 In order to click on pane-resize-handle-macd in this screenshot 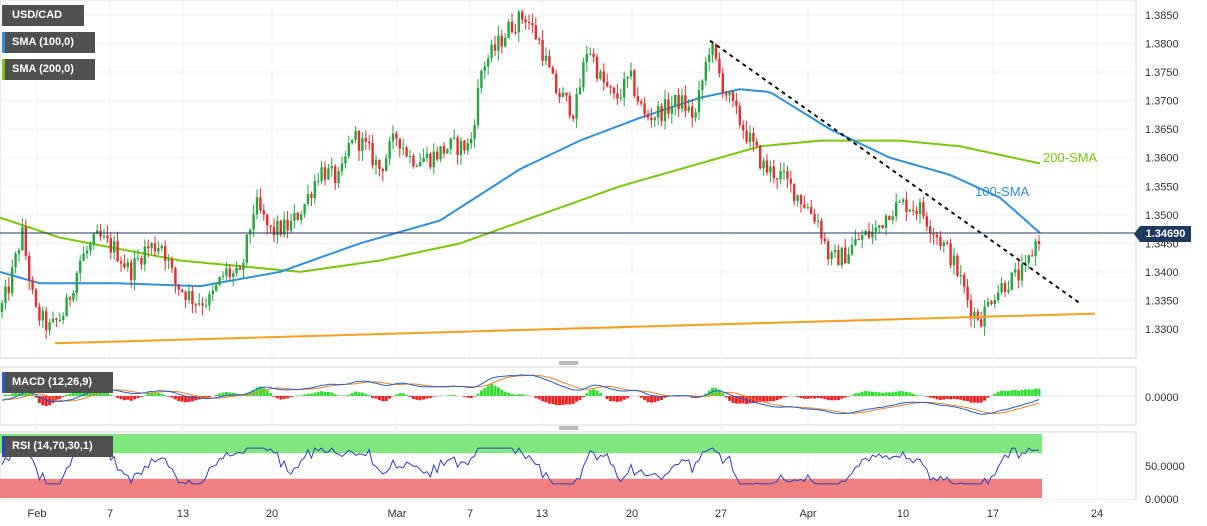, I will do `click(568, 363)`.